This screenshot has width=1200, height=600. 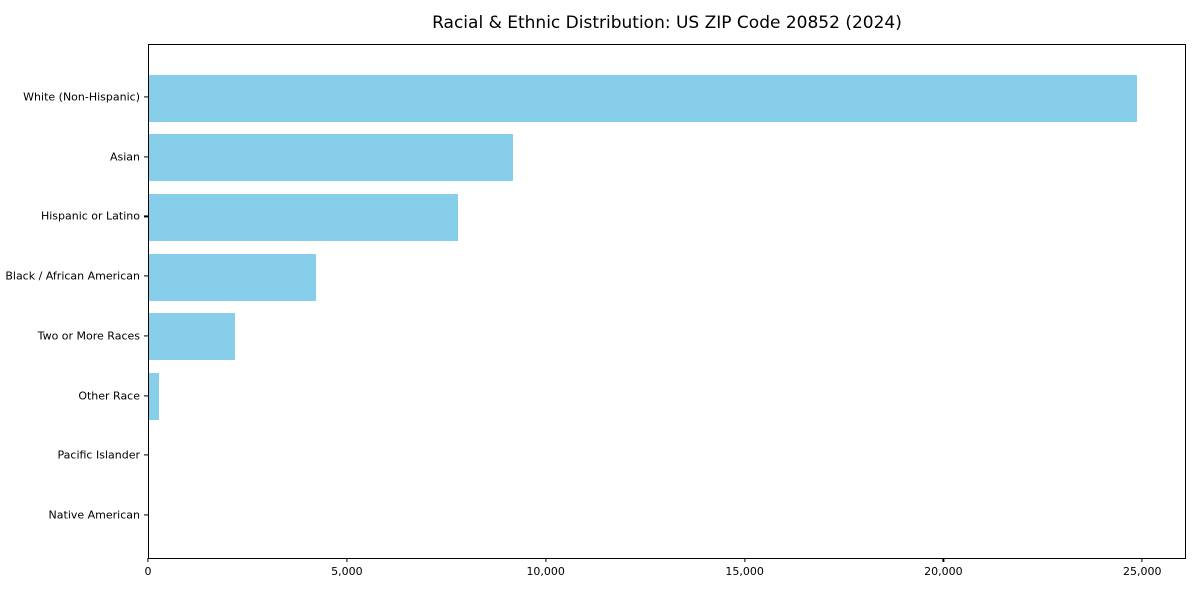 I want to click on bar-other-race, so click(x=154, y=397).